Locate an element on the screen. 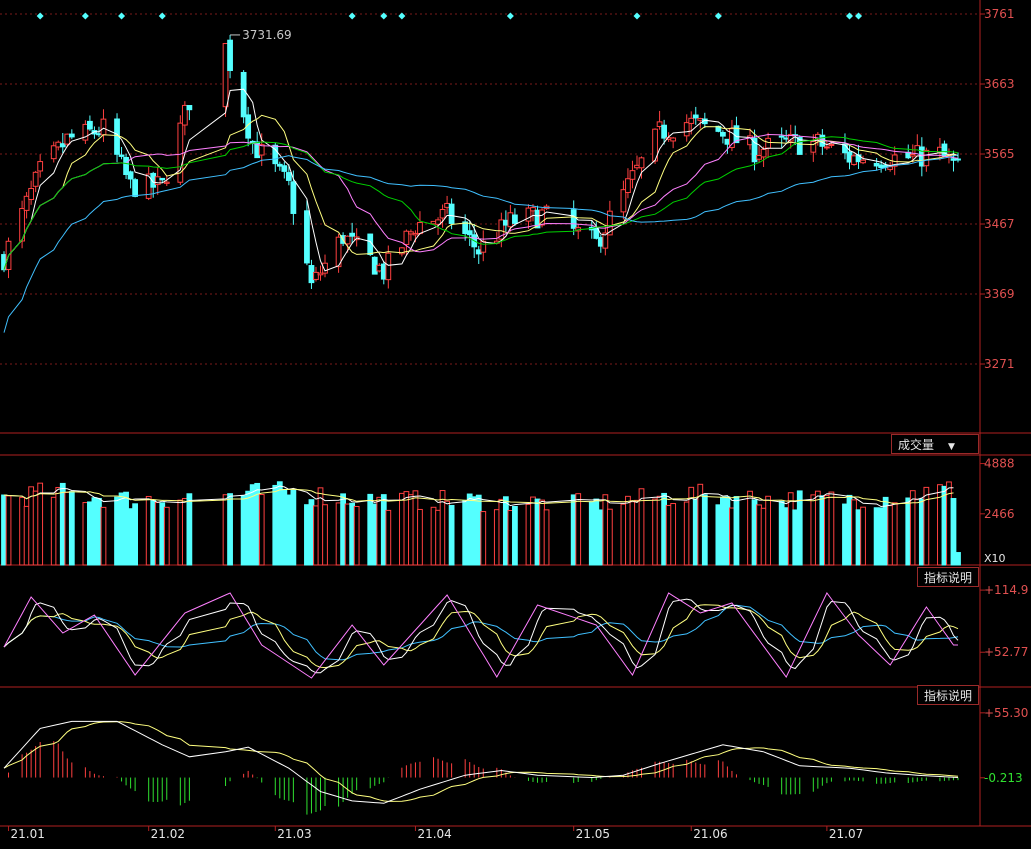  ma30-line is located at coordinates (481, 203).